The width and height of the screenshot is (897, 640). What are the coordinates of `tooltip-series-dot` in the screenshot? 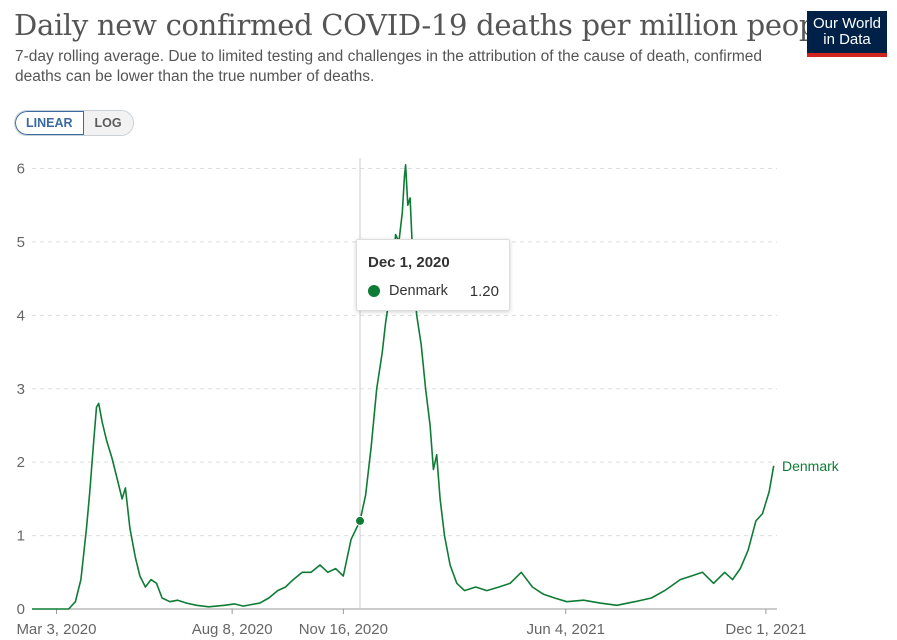 It's located at (374, 291).